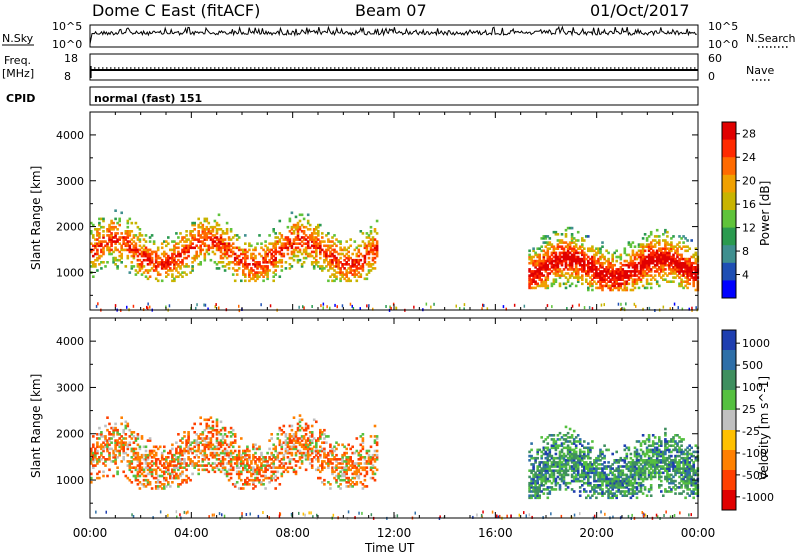  I want to click on freq-label: Freq., so click(17, 60).